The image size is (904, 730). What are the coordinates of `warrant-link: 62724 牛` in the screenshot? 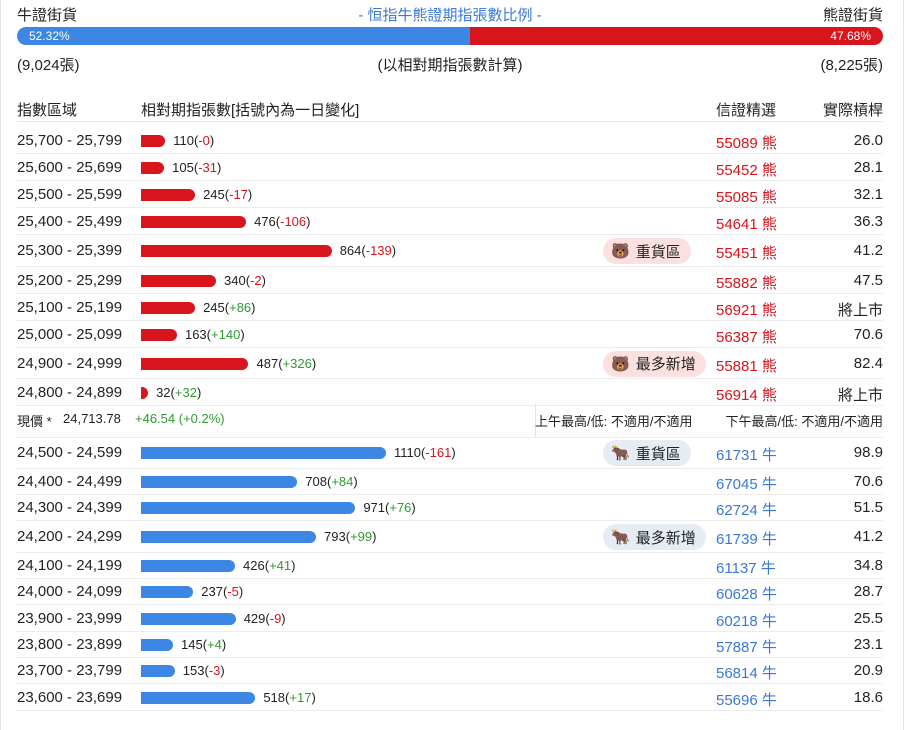 It's located at (746, 509).